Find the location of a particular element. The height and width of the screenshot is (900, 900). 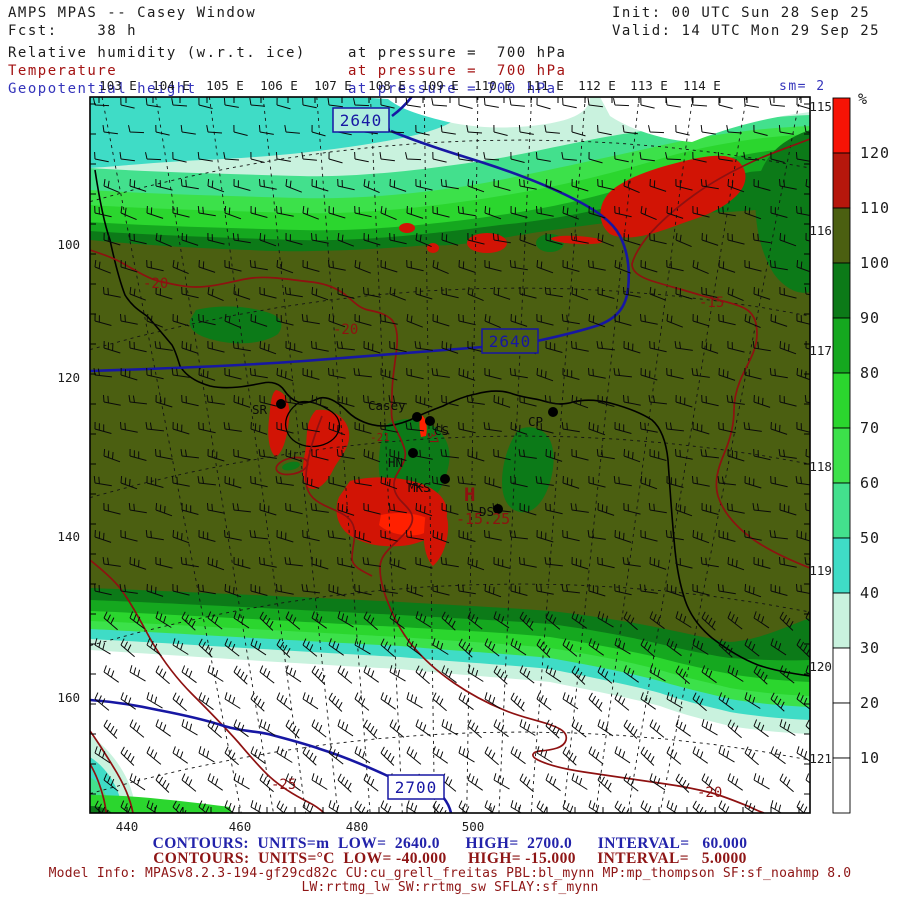

height-label: 2700 is located at coordinates (416, 787).